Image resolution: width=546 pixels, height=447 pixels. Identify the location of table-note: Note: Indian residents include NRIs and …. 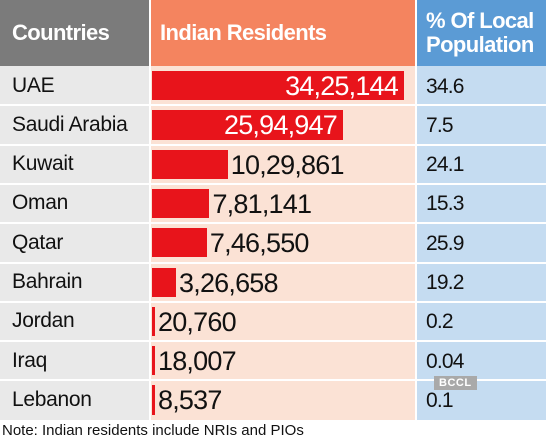
(153, 430).